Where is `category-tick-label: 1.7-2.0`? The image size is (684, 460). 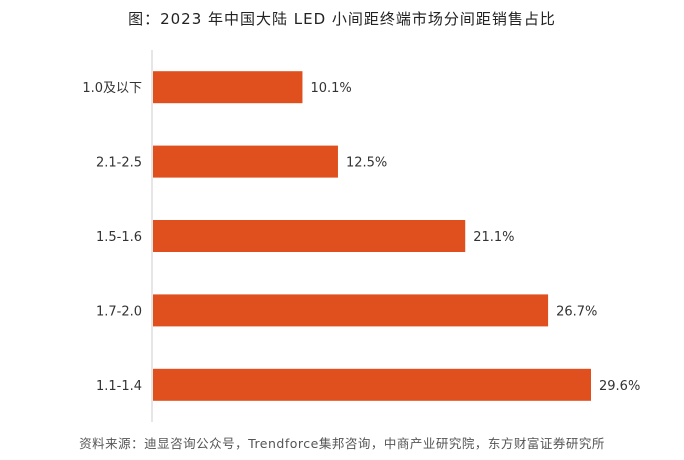 category-tick-label: 1.7-2.0 is located at coordinates (119, 311).